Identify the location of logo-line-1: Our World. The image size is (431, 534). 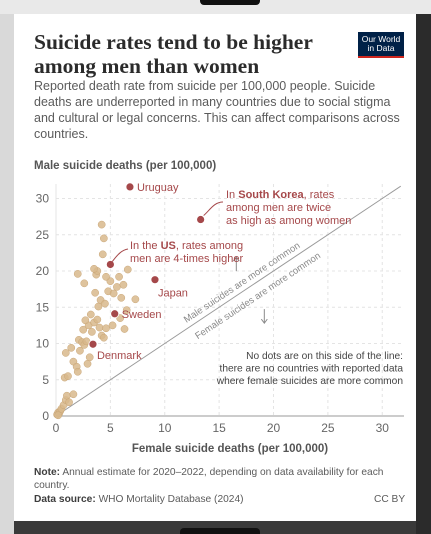
(381, 39).